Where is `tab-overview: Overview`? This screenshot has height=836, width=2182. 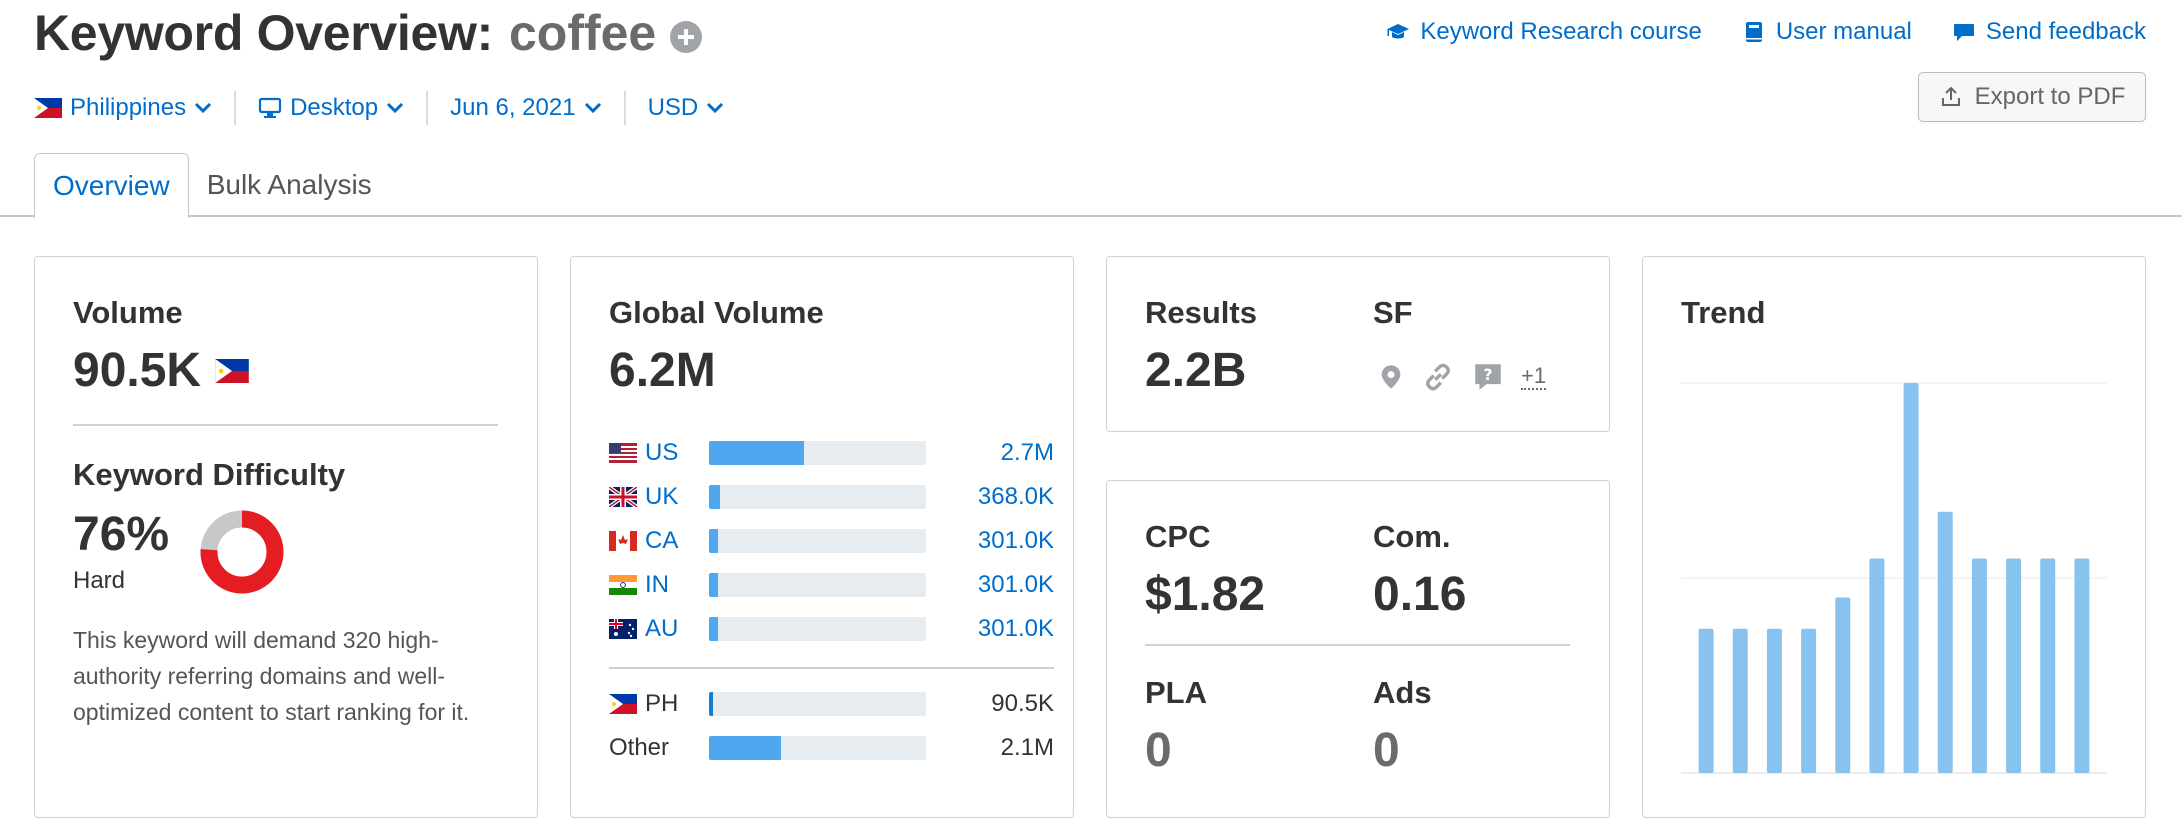 tab-overview: Overview is located at coordinates (111, 185).